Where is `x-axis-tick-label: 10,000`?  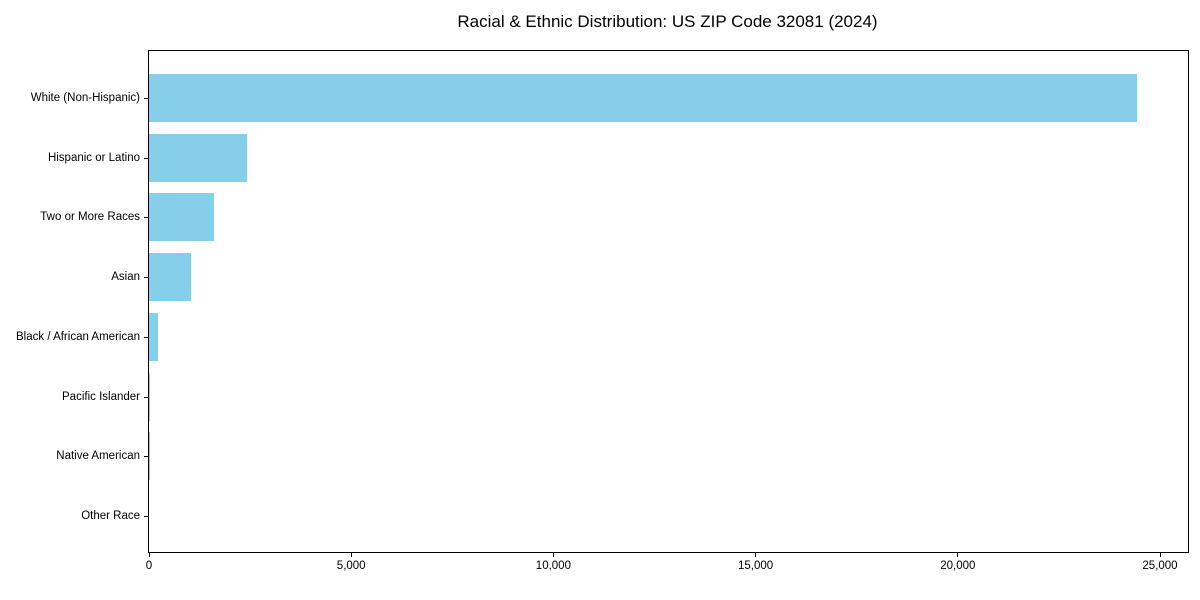 x-axis-tick-label: 10,000 is located at coordinates (553, 566).